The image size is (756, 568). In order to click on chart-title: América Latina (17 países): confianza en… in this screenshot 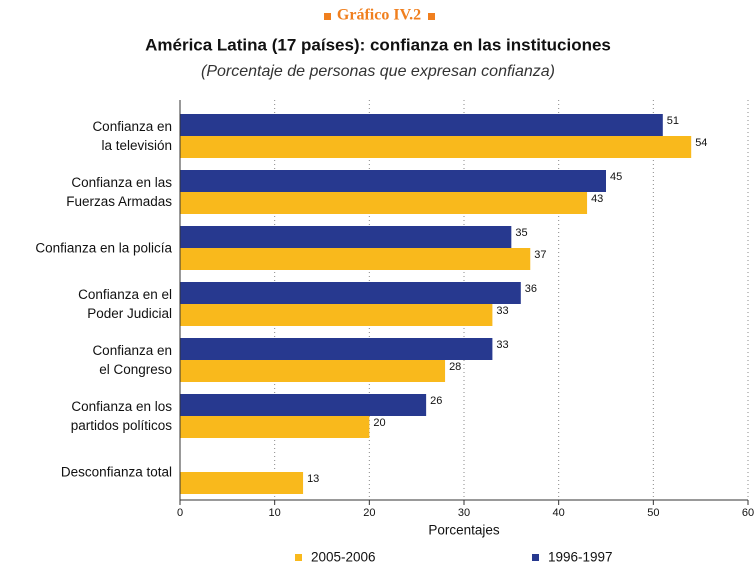, I will do `click(378, 44)`.